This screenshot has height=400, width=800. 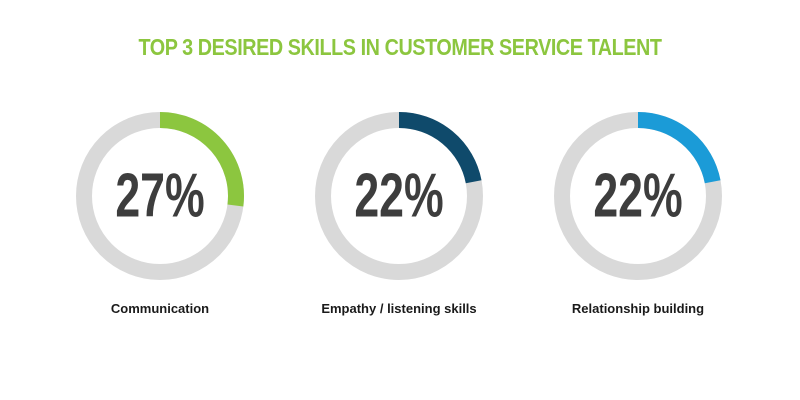 I want to click on donut-value-relationship: 22%, so click(x=637, y=196).